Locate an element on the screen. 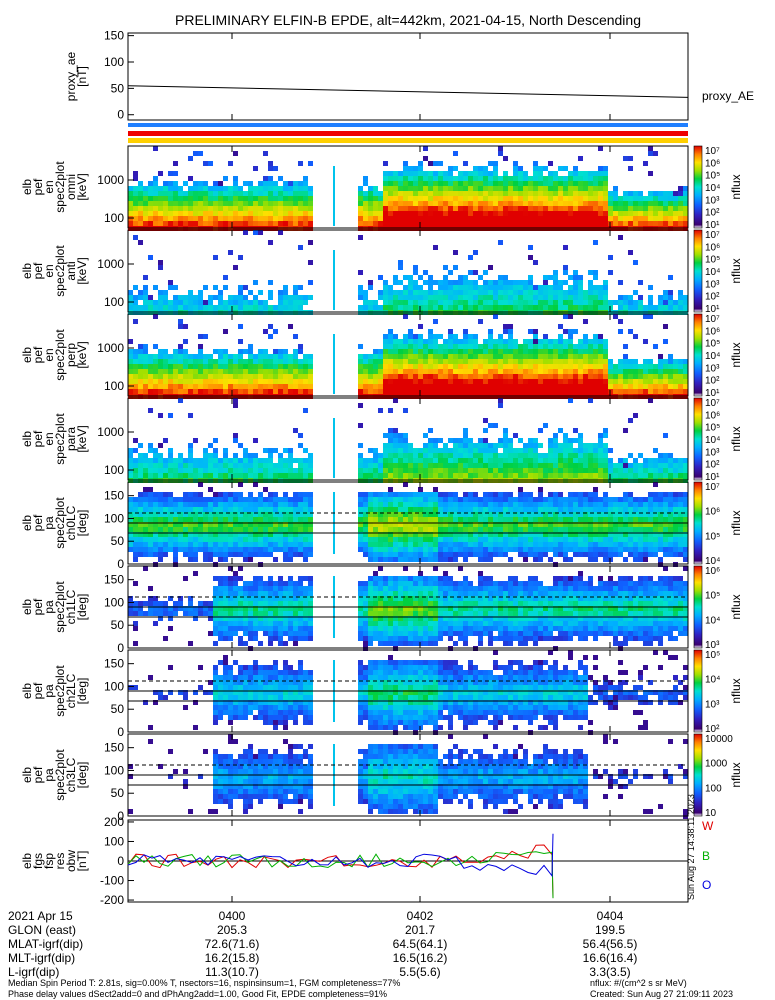  ylabel-line: elb is located at coordinates (27, 271).